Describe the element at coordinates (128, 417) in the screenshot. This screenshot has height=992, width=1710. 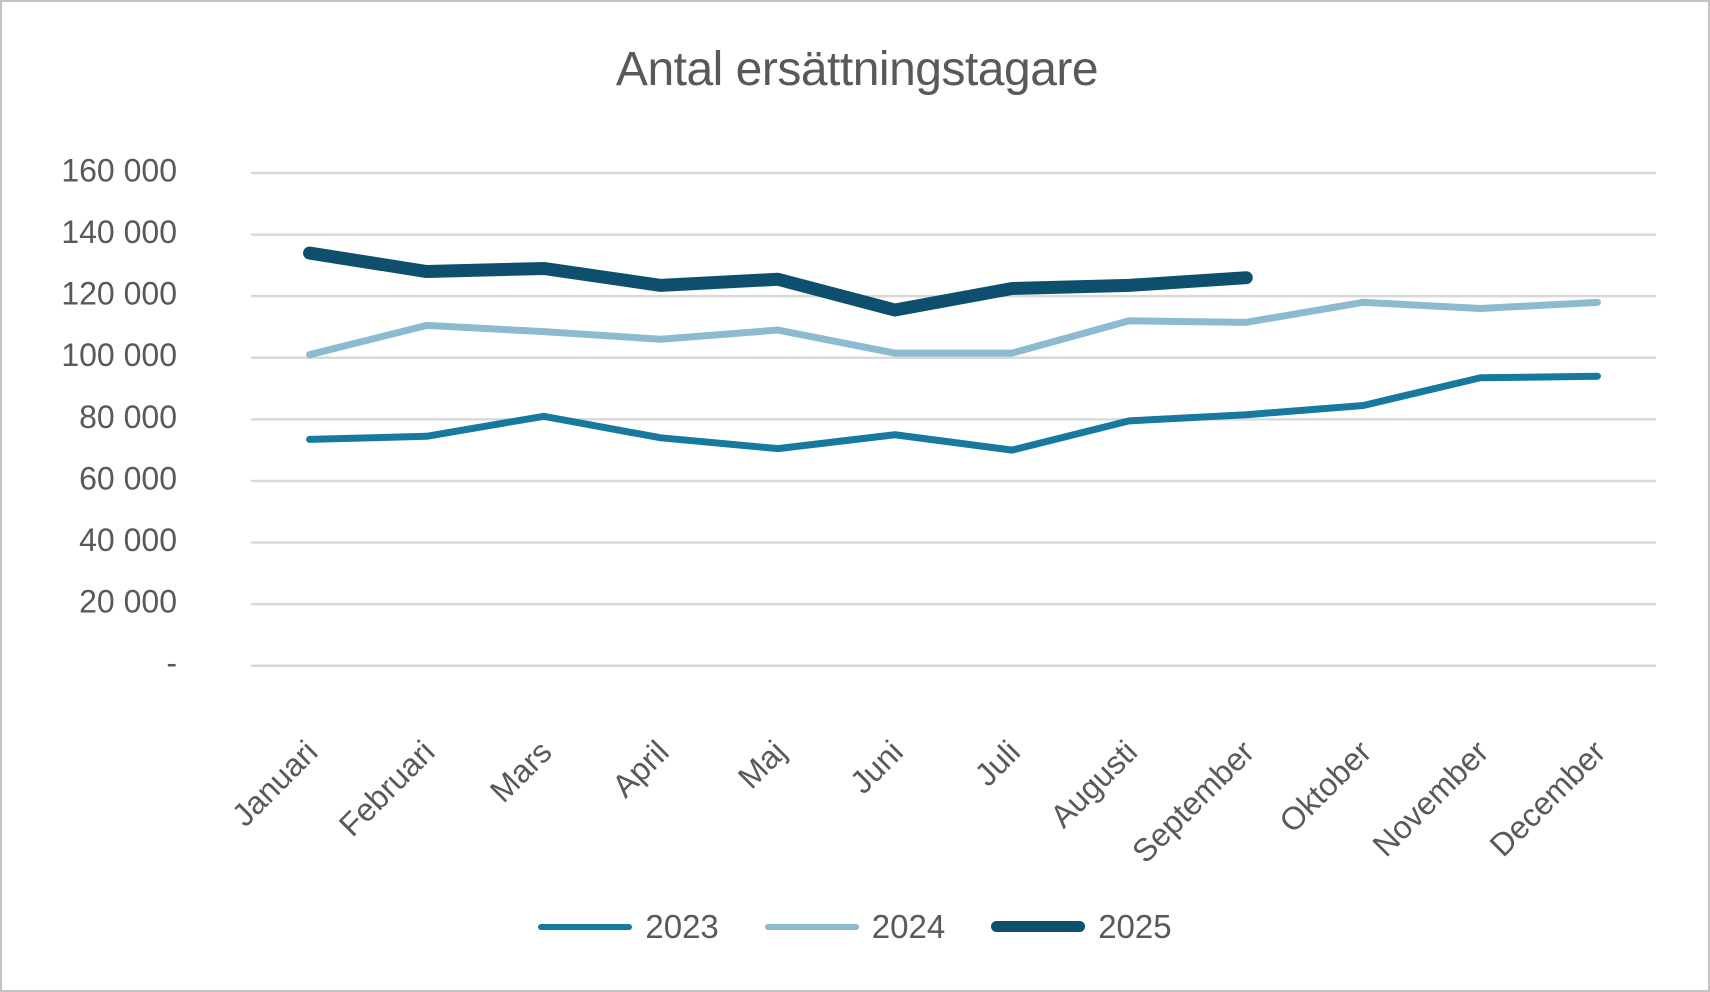
I see `y-axis-label: 80 000` at that location.